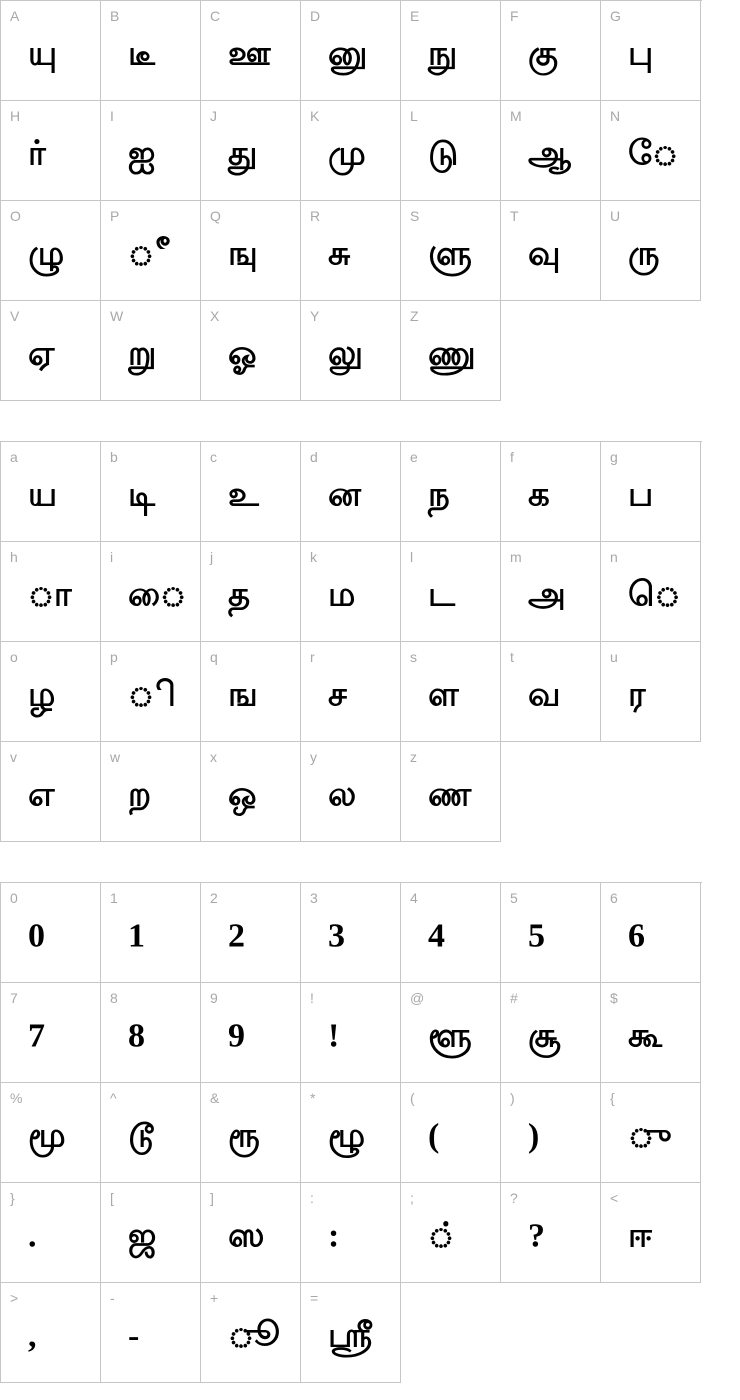 The height and width of the screenshot is (1400, 740). What do you see at coordinates (14, 898) in the screenshot?
I see `key-label: 0` at bounding box center [14, 898].